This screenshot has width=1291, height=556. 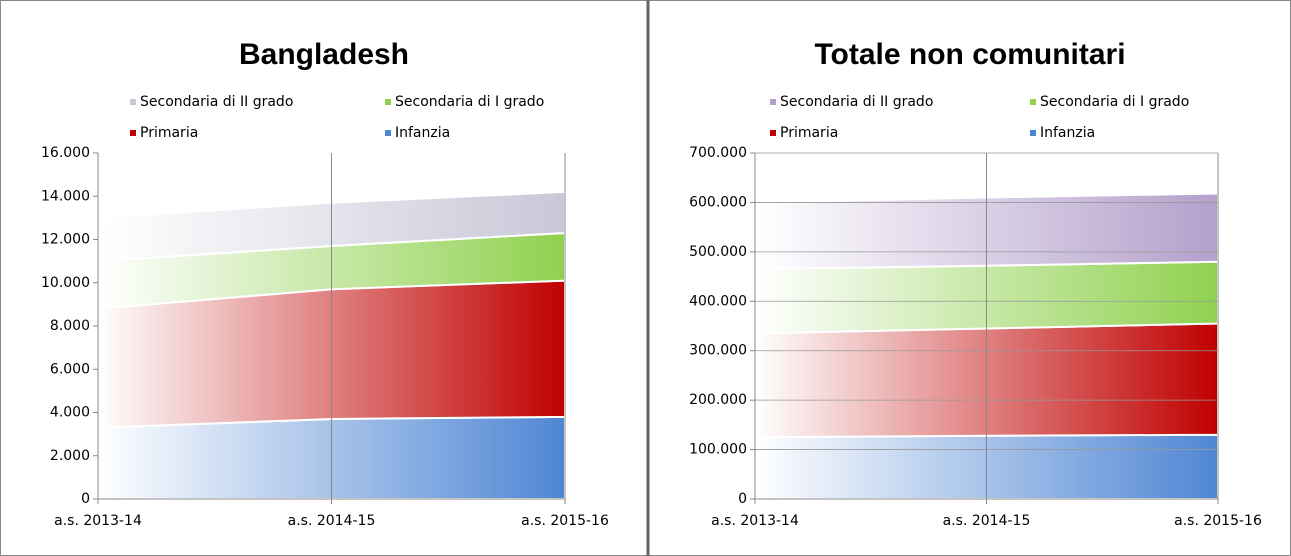 I want to click on y-tick-label: 2.000, so click(x=70, y=456).